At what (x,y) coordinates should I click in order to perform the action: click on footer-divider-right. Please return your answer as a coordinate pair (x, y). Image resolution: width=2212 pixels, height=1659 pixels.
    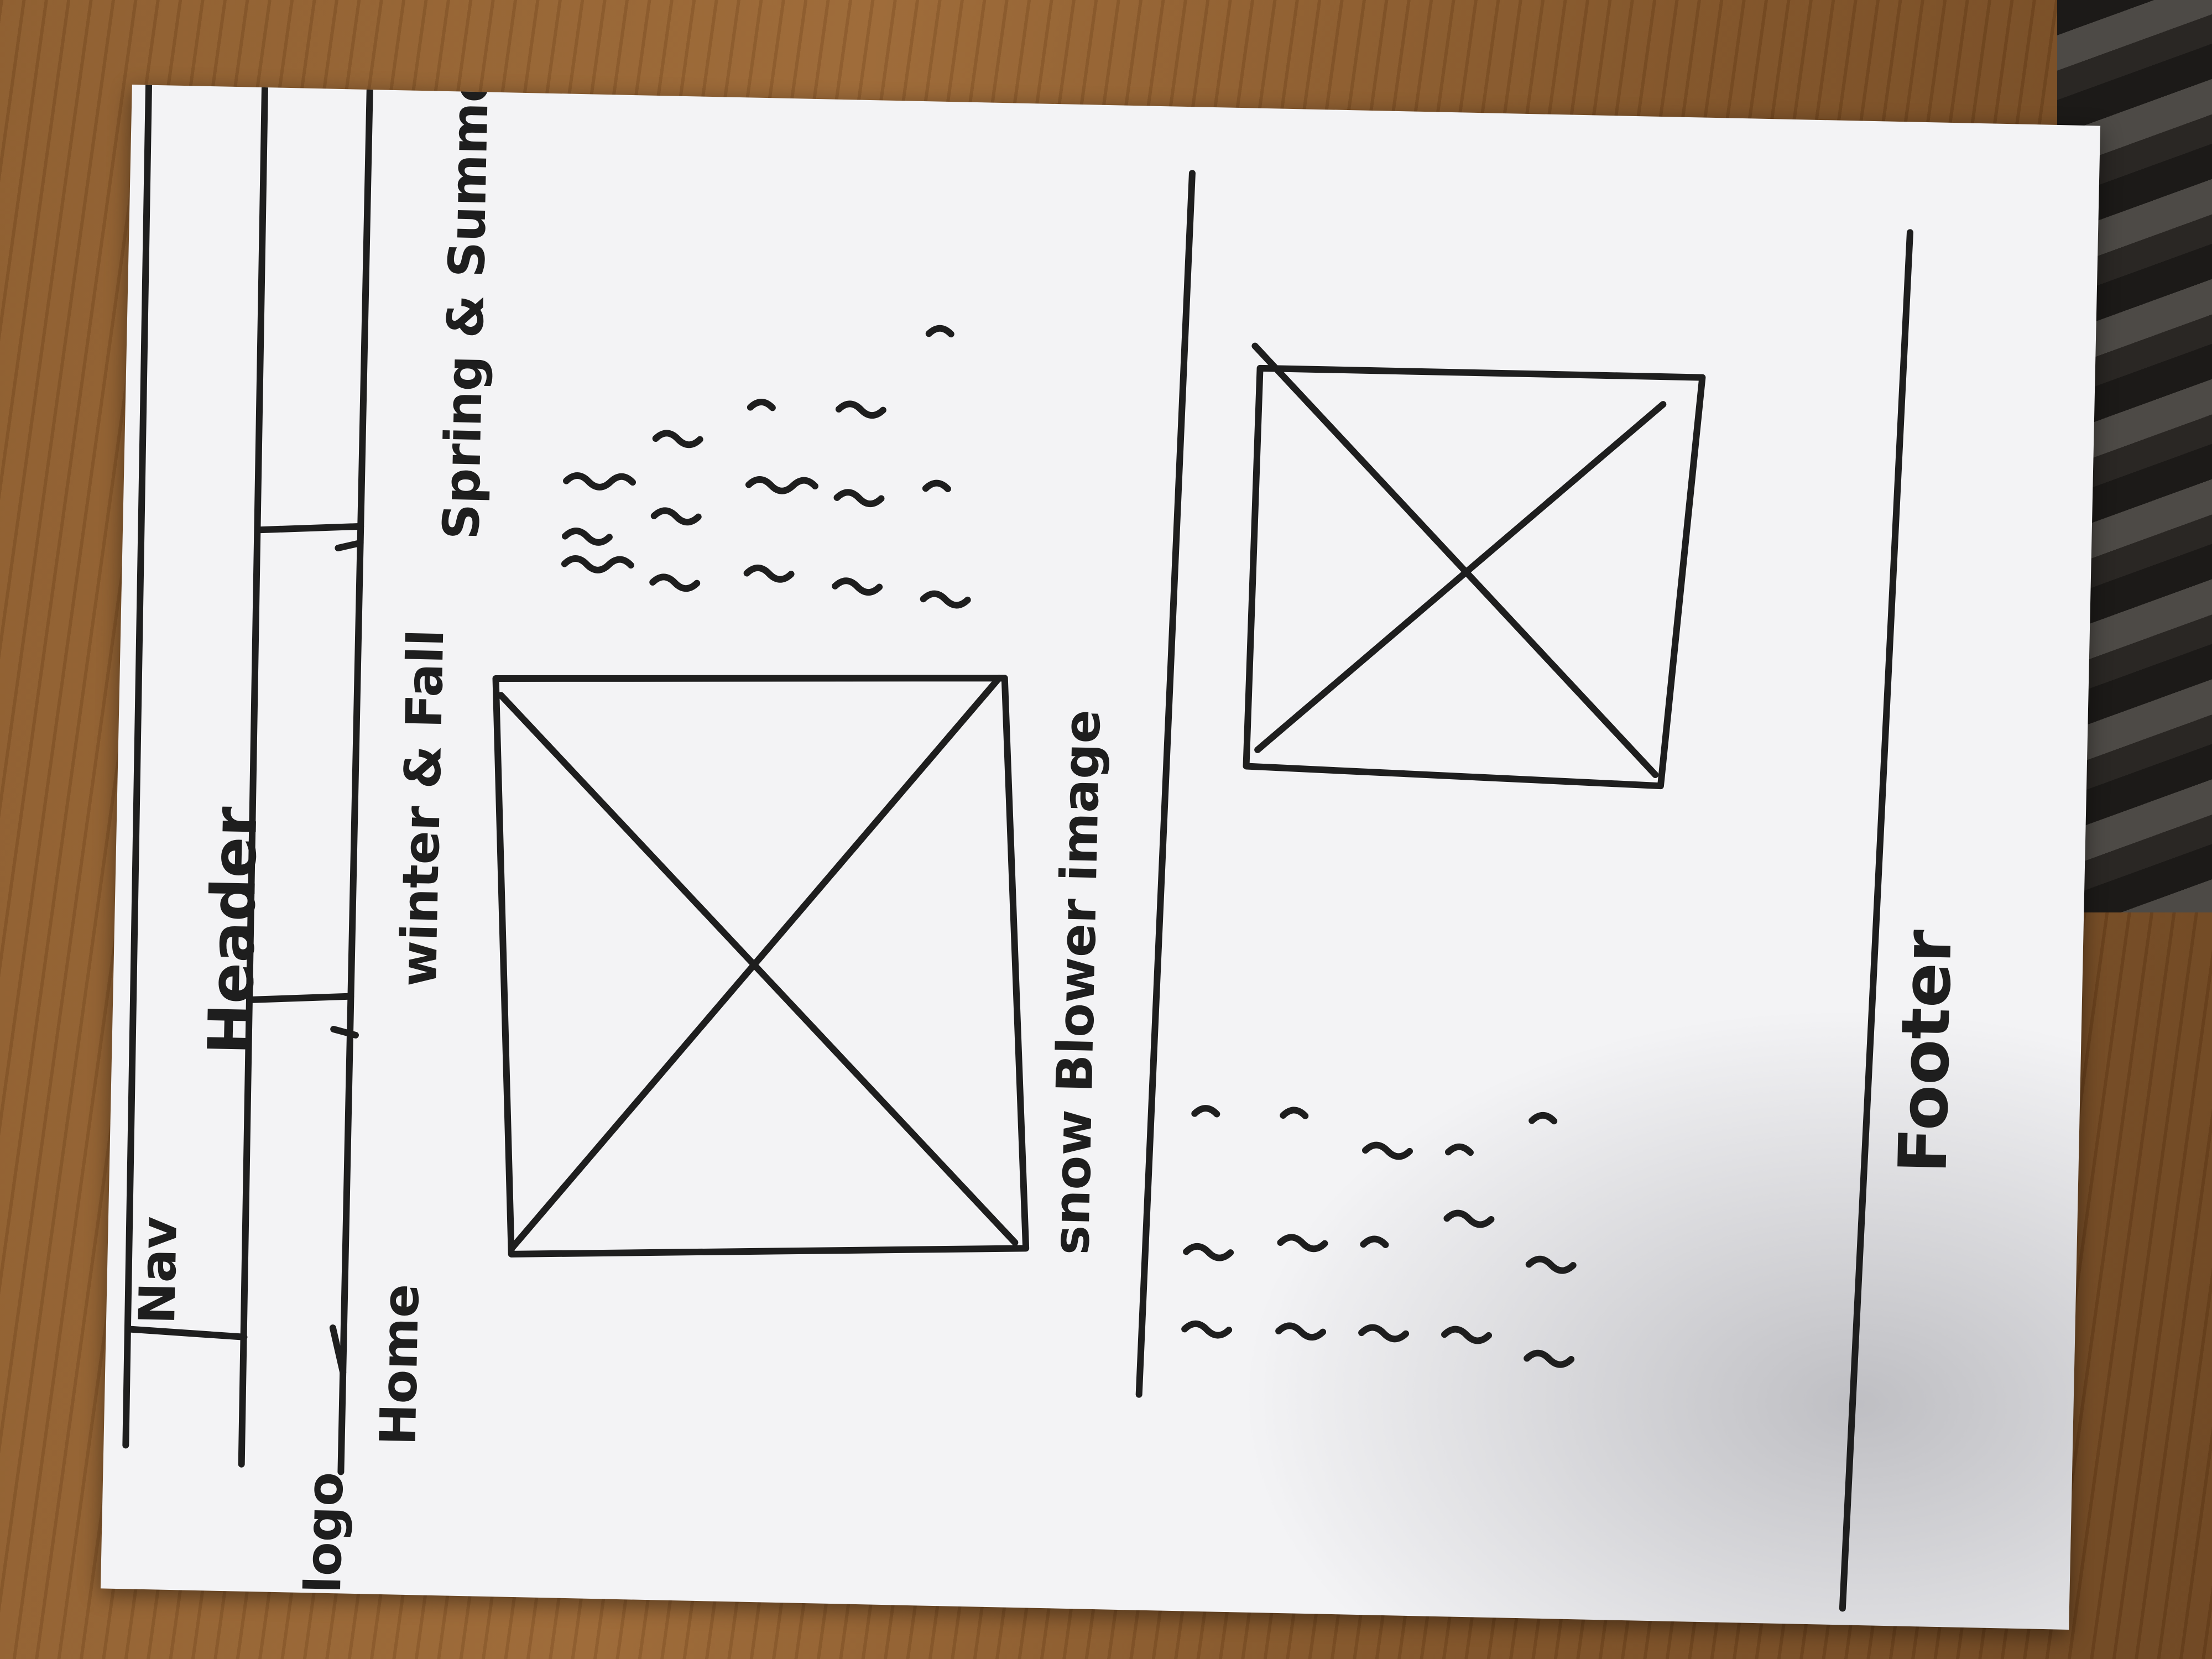
    Looking at the image, I should click on (1876, 921).